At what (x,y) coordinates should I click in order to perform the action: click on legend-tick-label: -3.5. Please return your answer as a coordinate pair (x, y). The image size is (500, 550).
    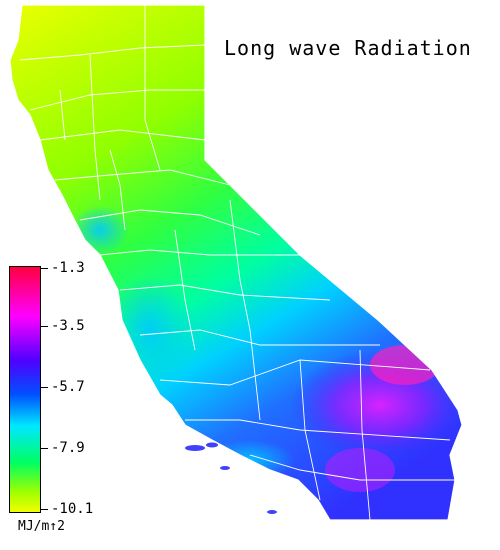
    Looking at the image, I should click on (68, 326).